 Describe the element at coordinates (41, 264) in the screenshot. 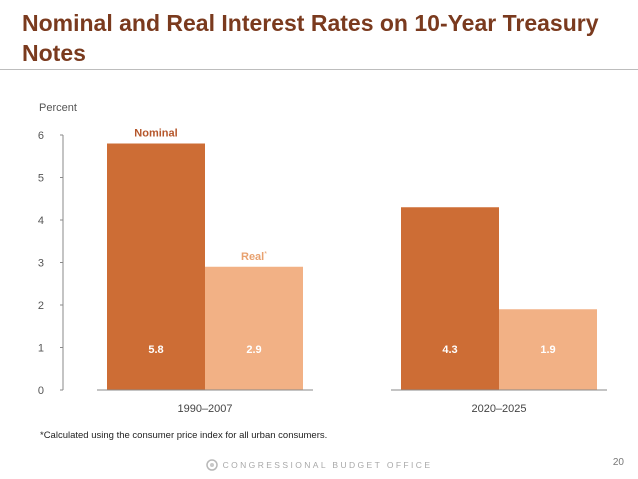

I see `y-tick-label: 3` at that location.